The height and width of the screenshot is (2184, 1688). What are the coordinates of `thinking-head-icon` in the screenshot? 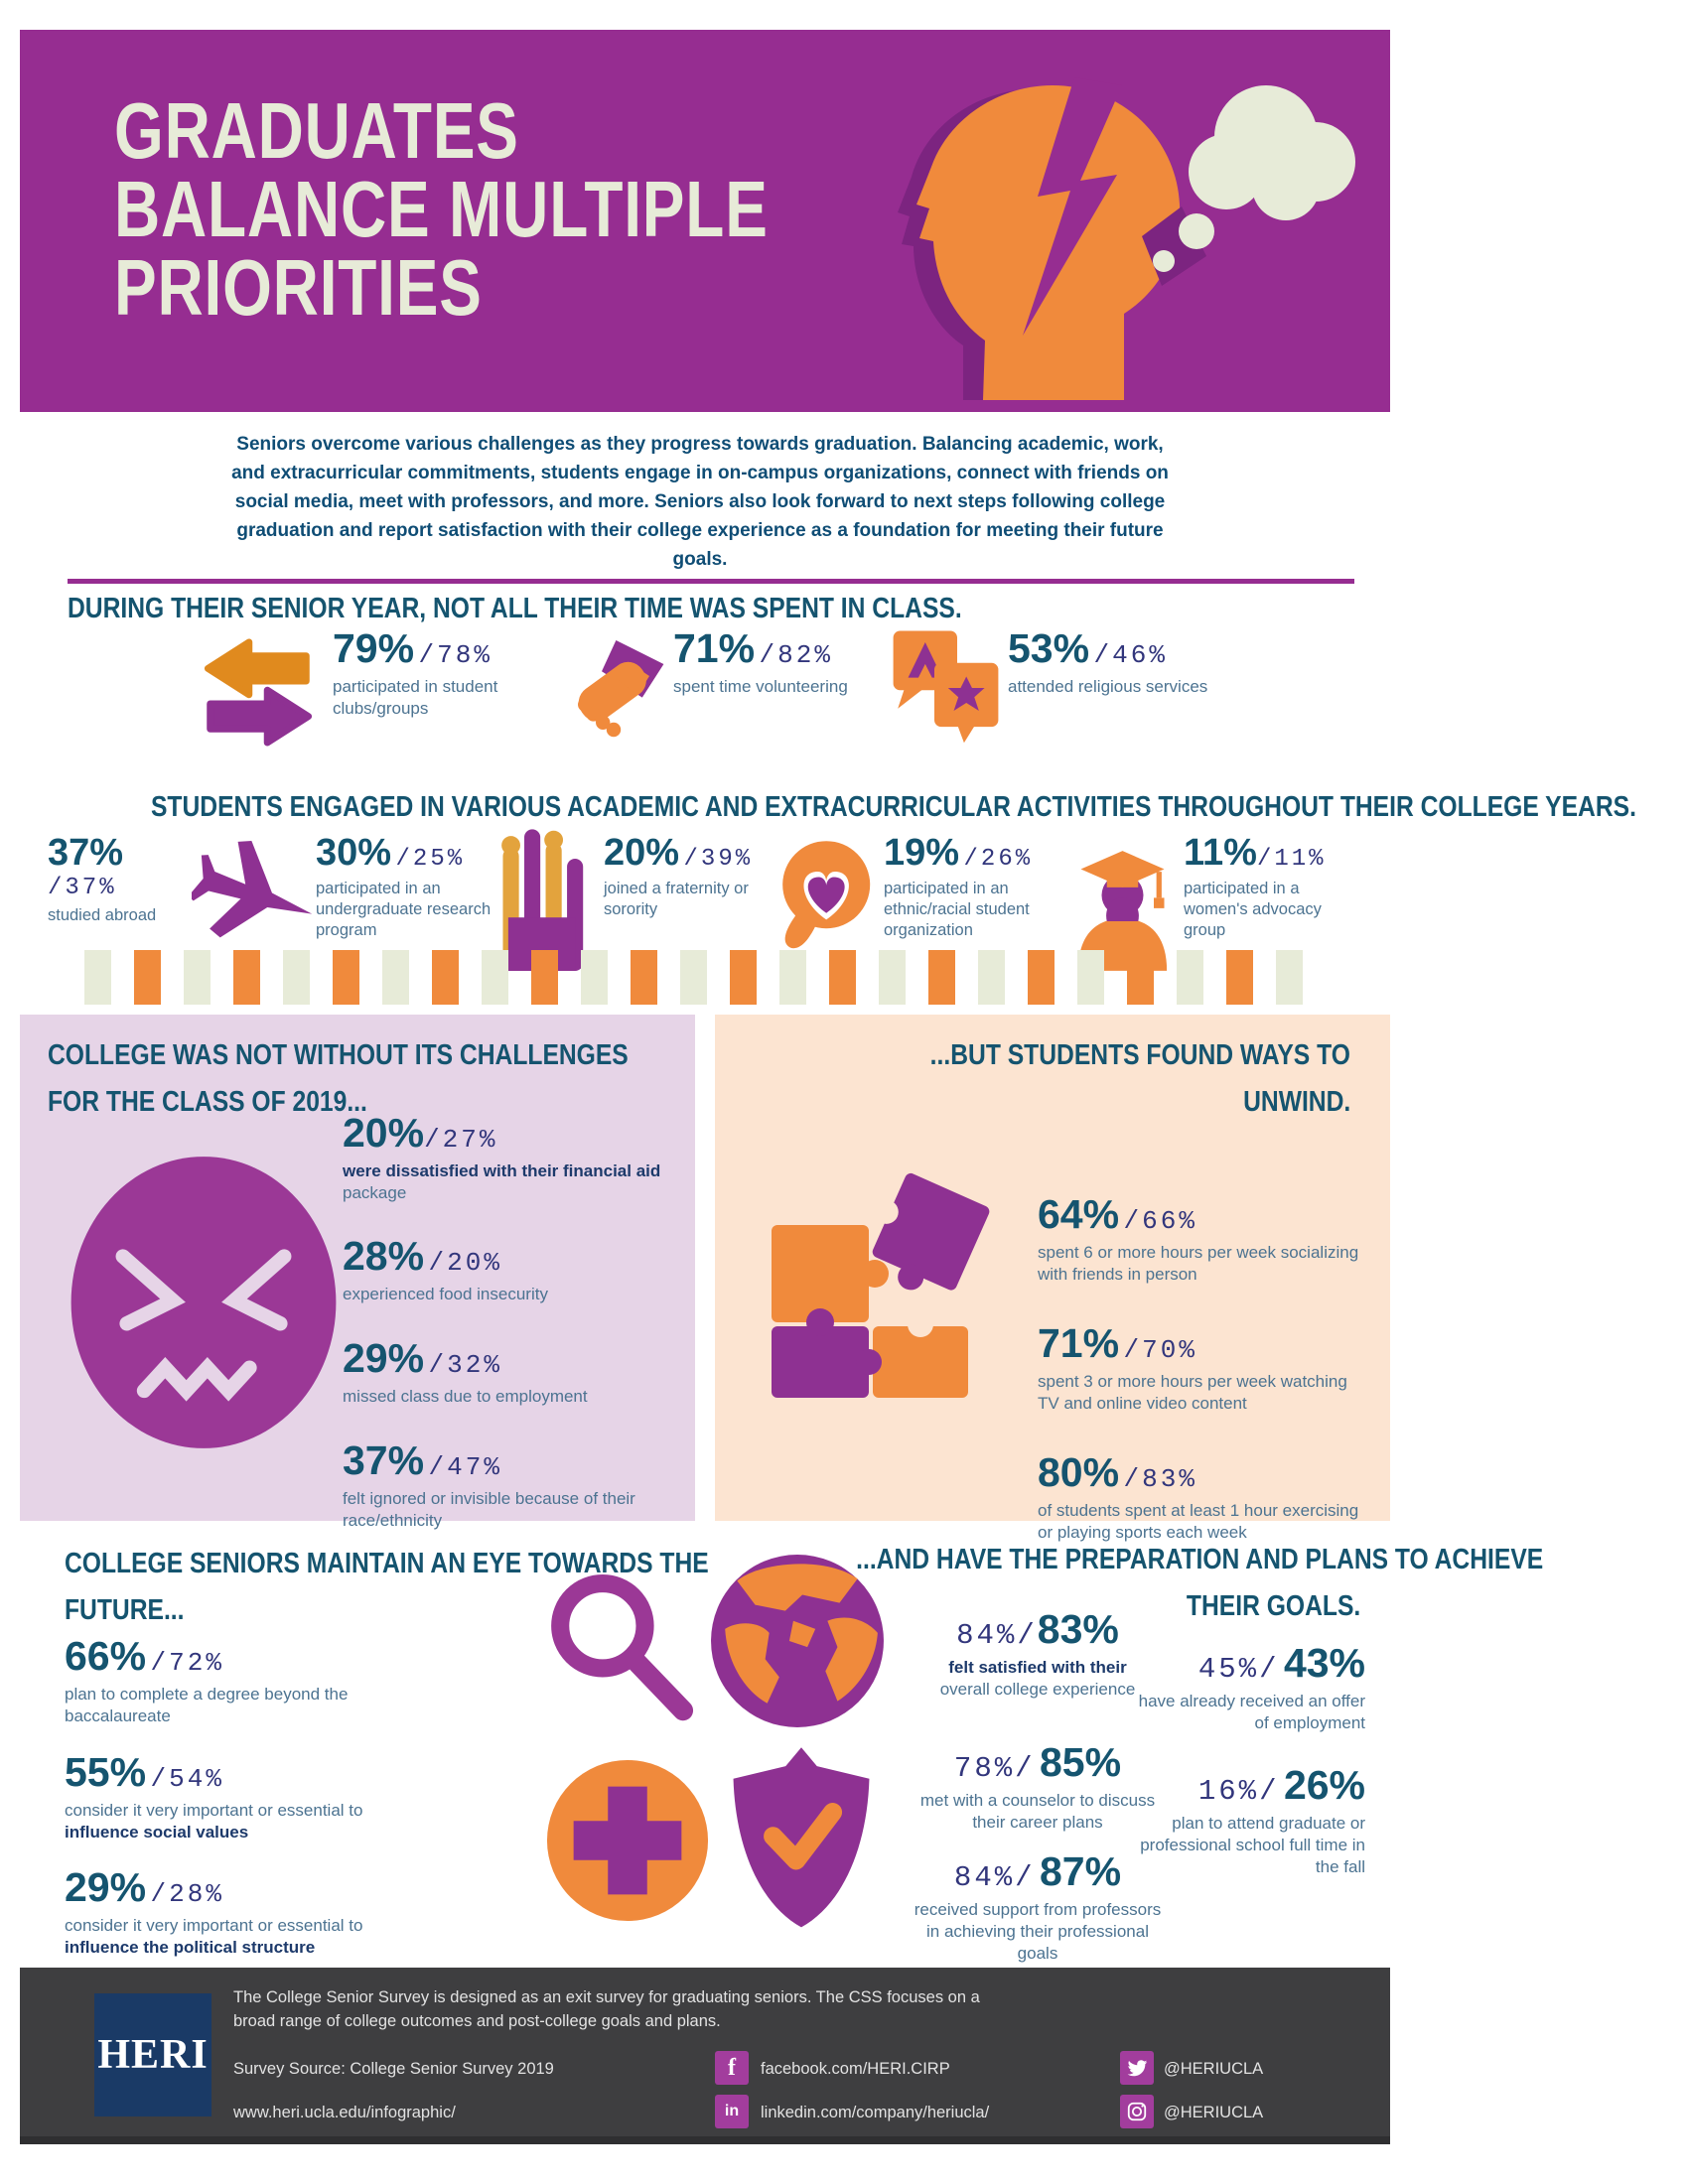 It's located at (1126, 238).